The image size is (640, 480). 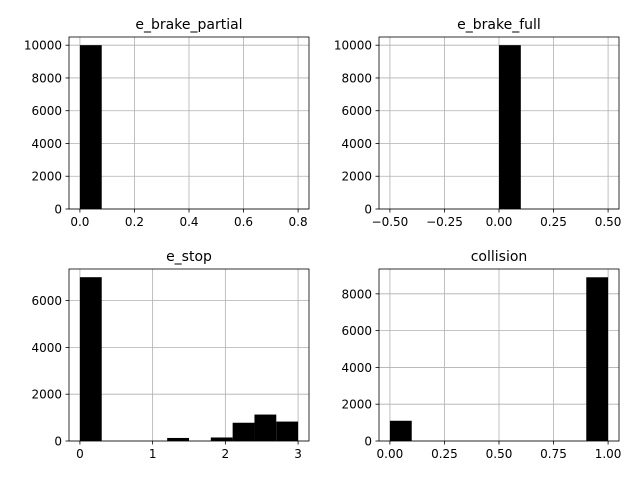 What do you see at coordinates (608, 454) in the screenshot?
I see `x-tick-label: 1.00` at bounding box center [608, 454].